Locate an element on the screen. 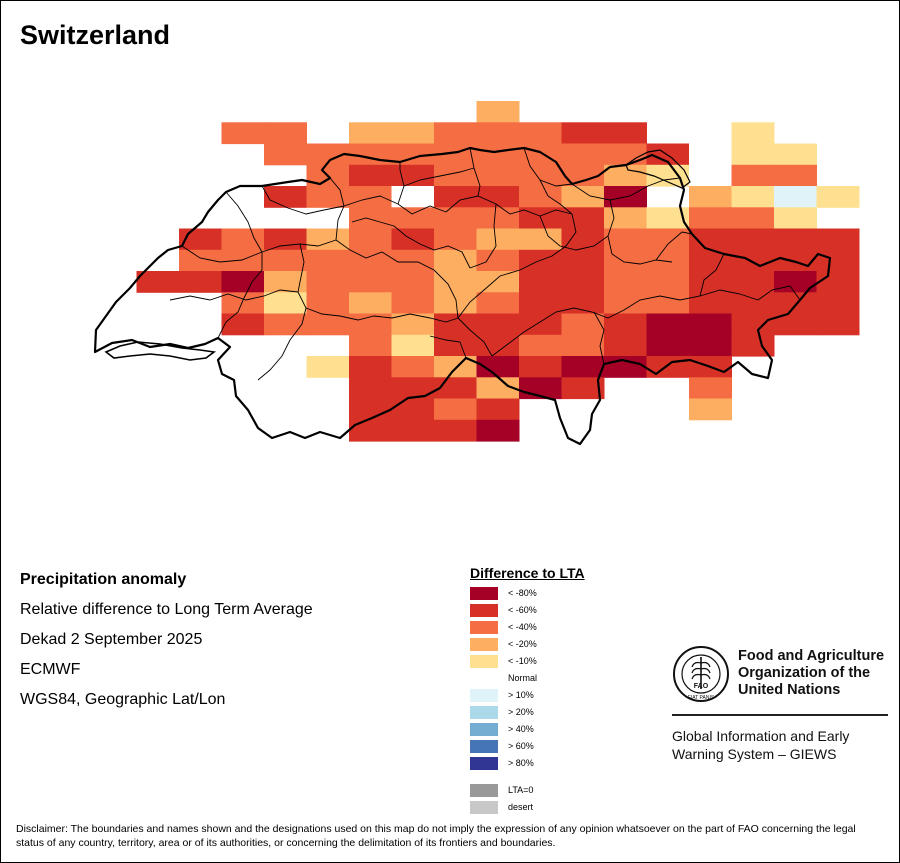  legend-extra-item: LTA=0 is located at coordinates (527, 790).